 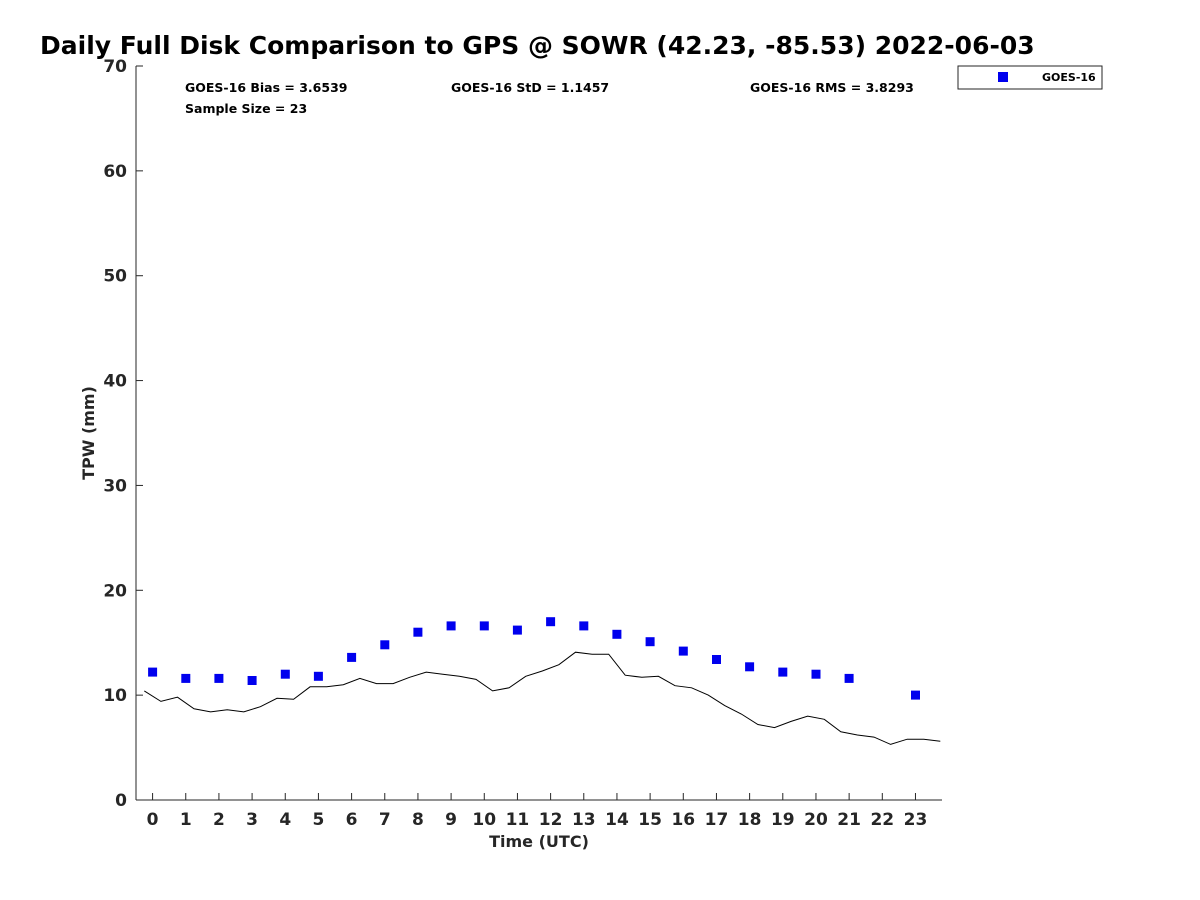 I want to click on legend-label-goes16: GOES-16, so click(x=1069, y=77).